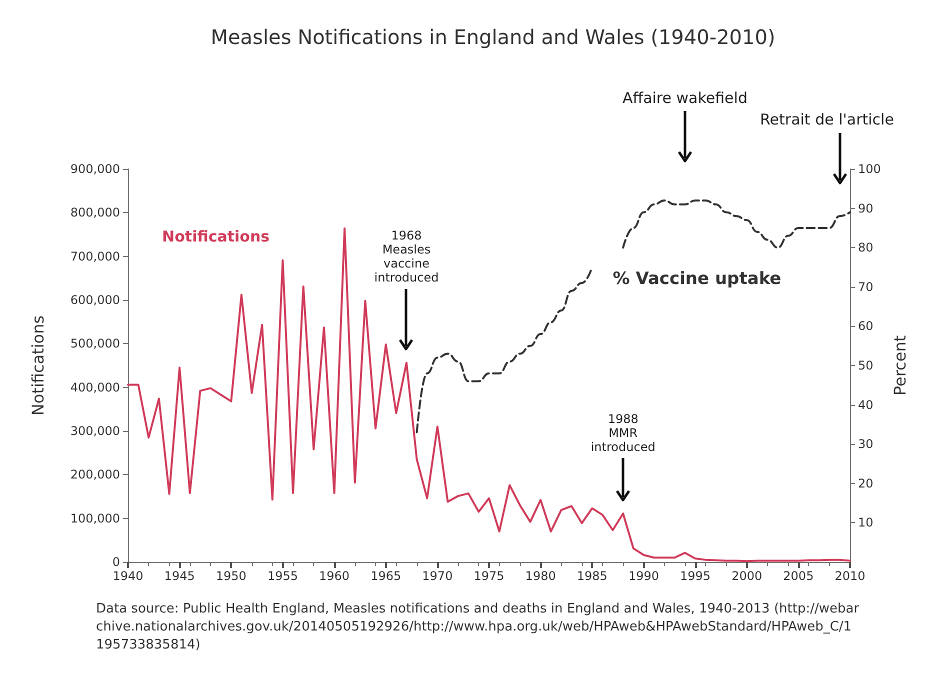 The height and width of the screenshot is (698, 928). What do you see at coordinates (95, 169) in the screenshot?
I see `y-tick-label: 900,000` at bounding box center [95, 169].